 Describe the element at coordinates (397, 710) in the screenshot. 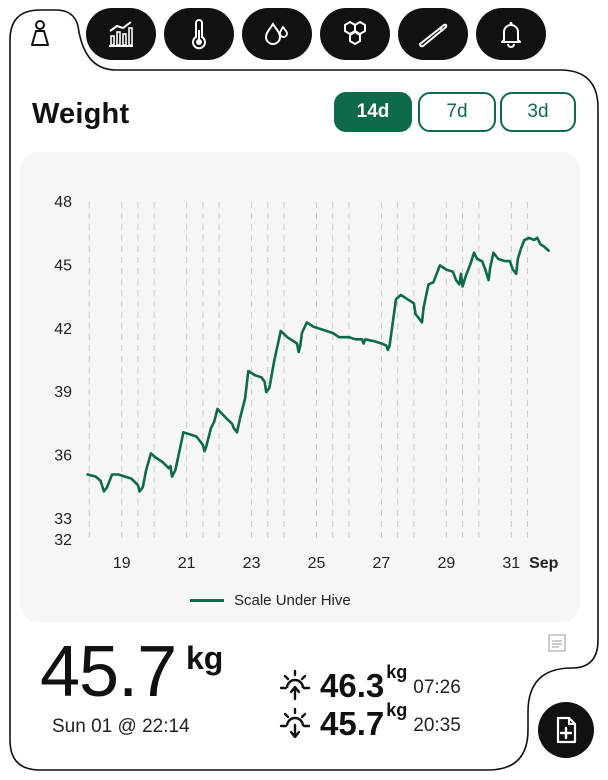

I see `min-weight-unit: kg` at that location.